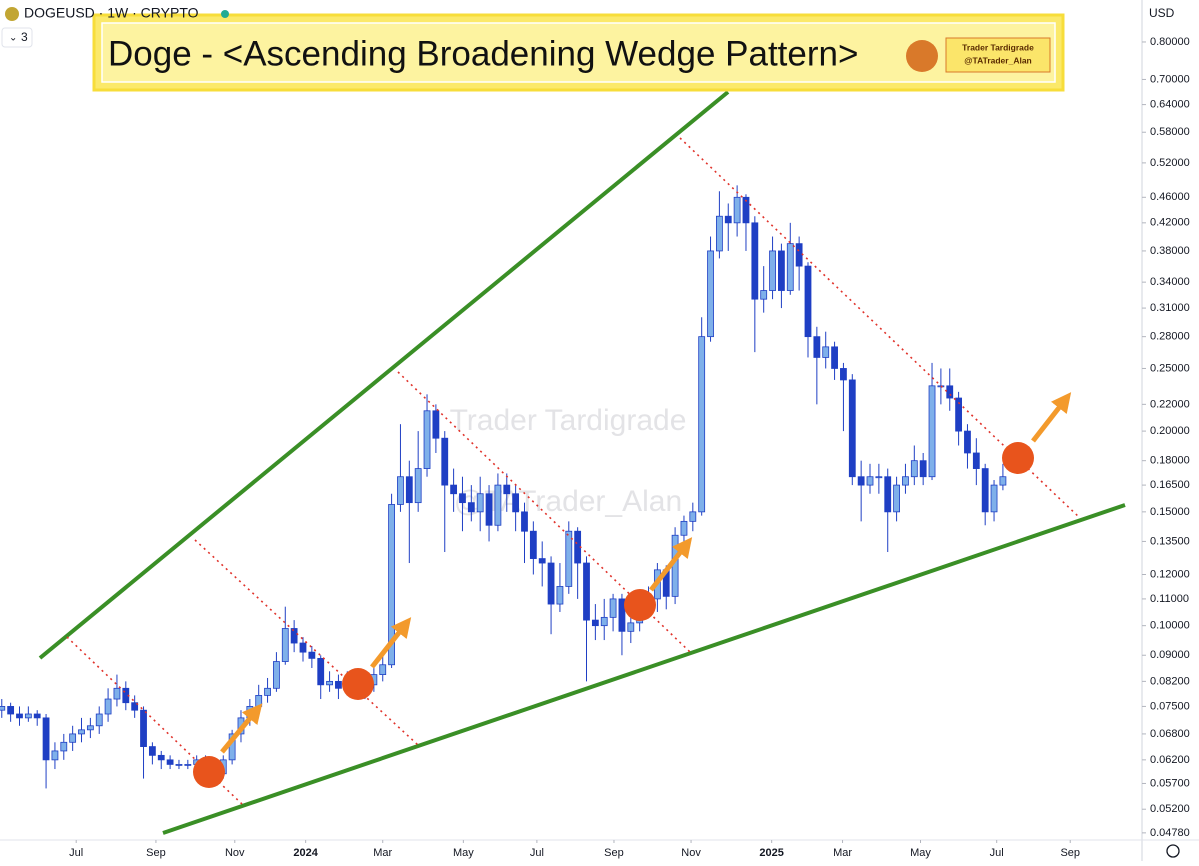 The image size is (1199, 866). I want to click on badge-line: Trader Tardigrade, so click(998, 47).